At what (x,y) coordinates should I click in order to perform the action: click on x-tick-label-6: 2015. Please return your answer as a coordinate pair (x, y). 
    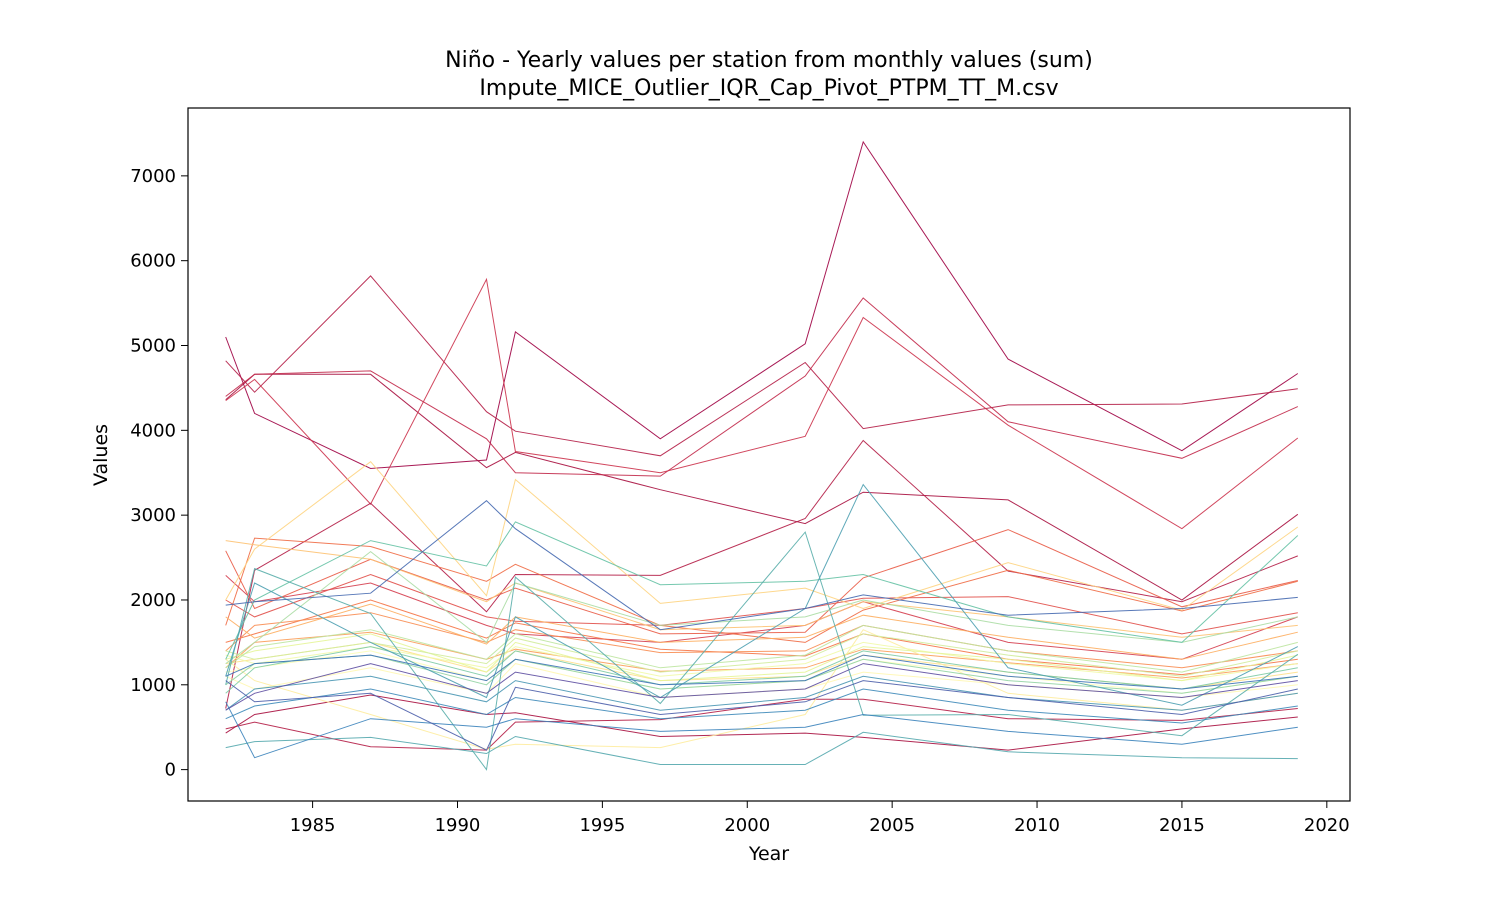
    Looking at the image, I should click on (1182, 825).